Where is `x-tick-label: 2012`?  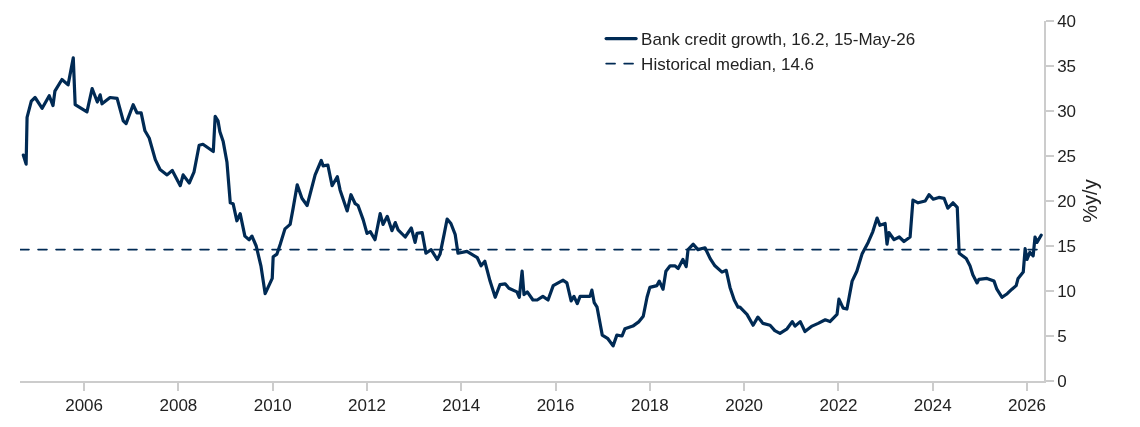
x-tick-label: 2012 is located at coordinates (367, 406).